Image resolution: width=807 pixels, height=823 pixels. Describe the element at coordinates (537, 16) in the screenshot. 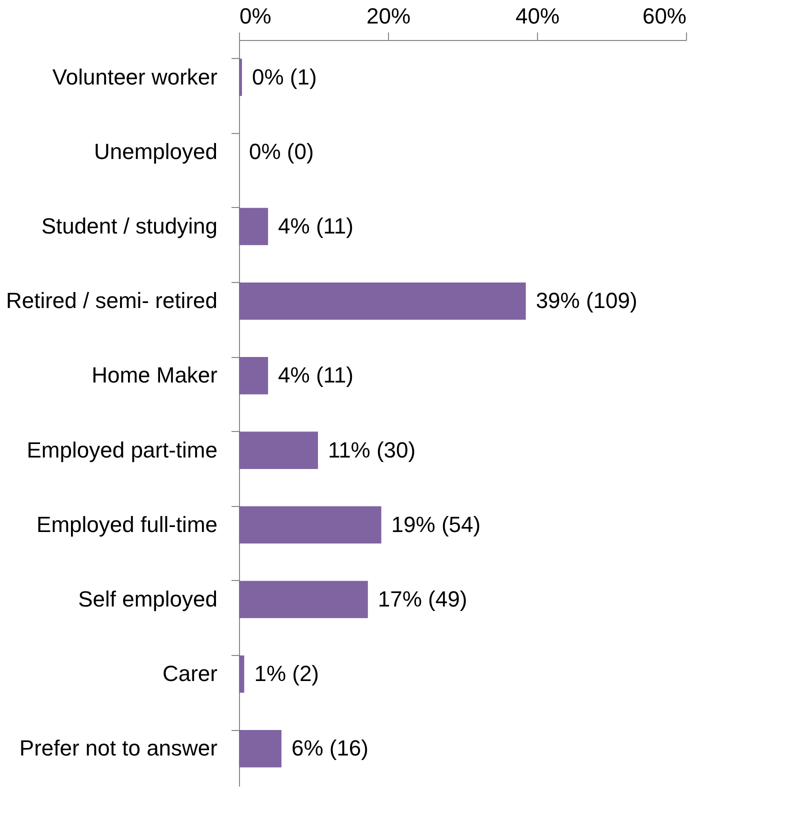

I see `x-tick-label: 40%` at that location.